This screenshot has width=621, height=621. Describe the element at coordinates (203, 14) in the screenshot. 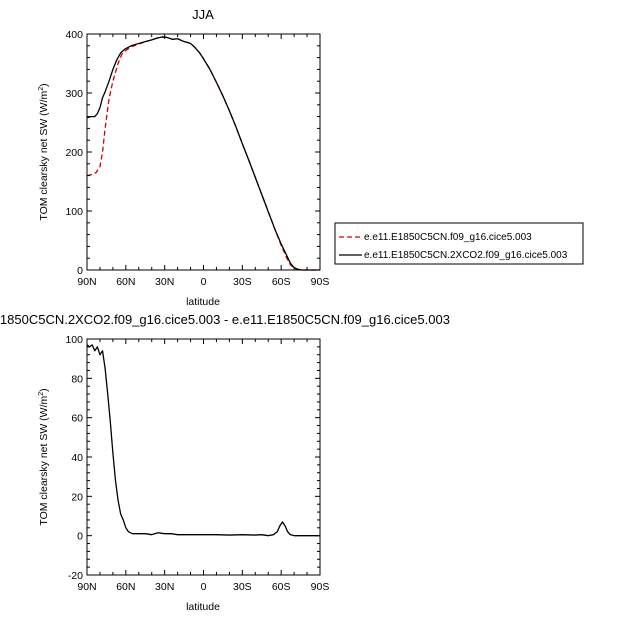

I see `top-panel-title: JJA` at that location.